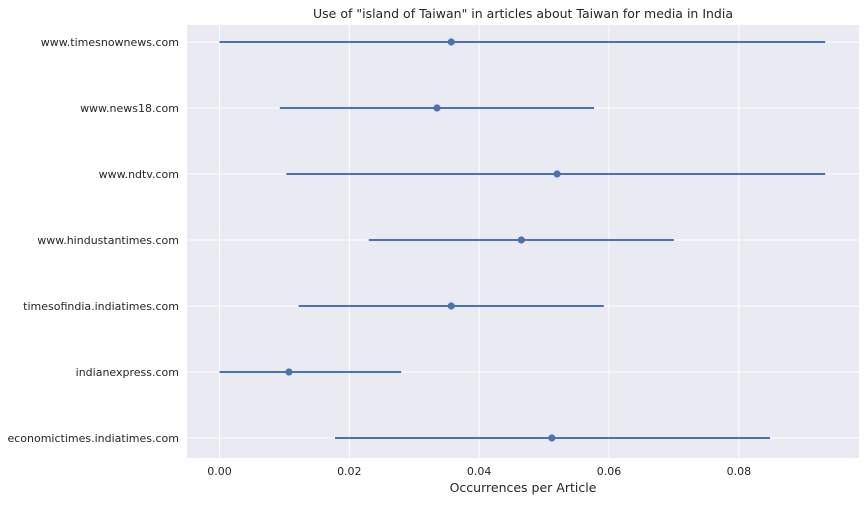 This screenshot has width=866, height=505. I want to click on x-tick-labels: 0.00 0.02 0.04 0.06 0.08, so click(479, 471).